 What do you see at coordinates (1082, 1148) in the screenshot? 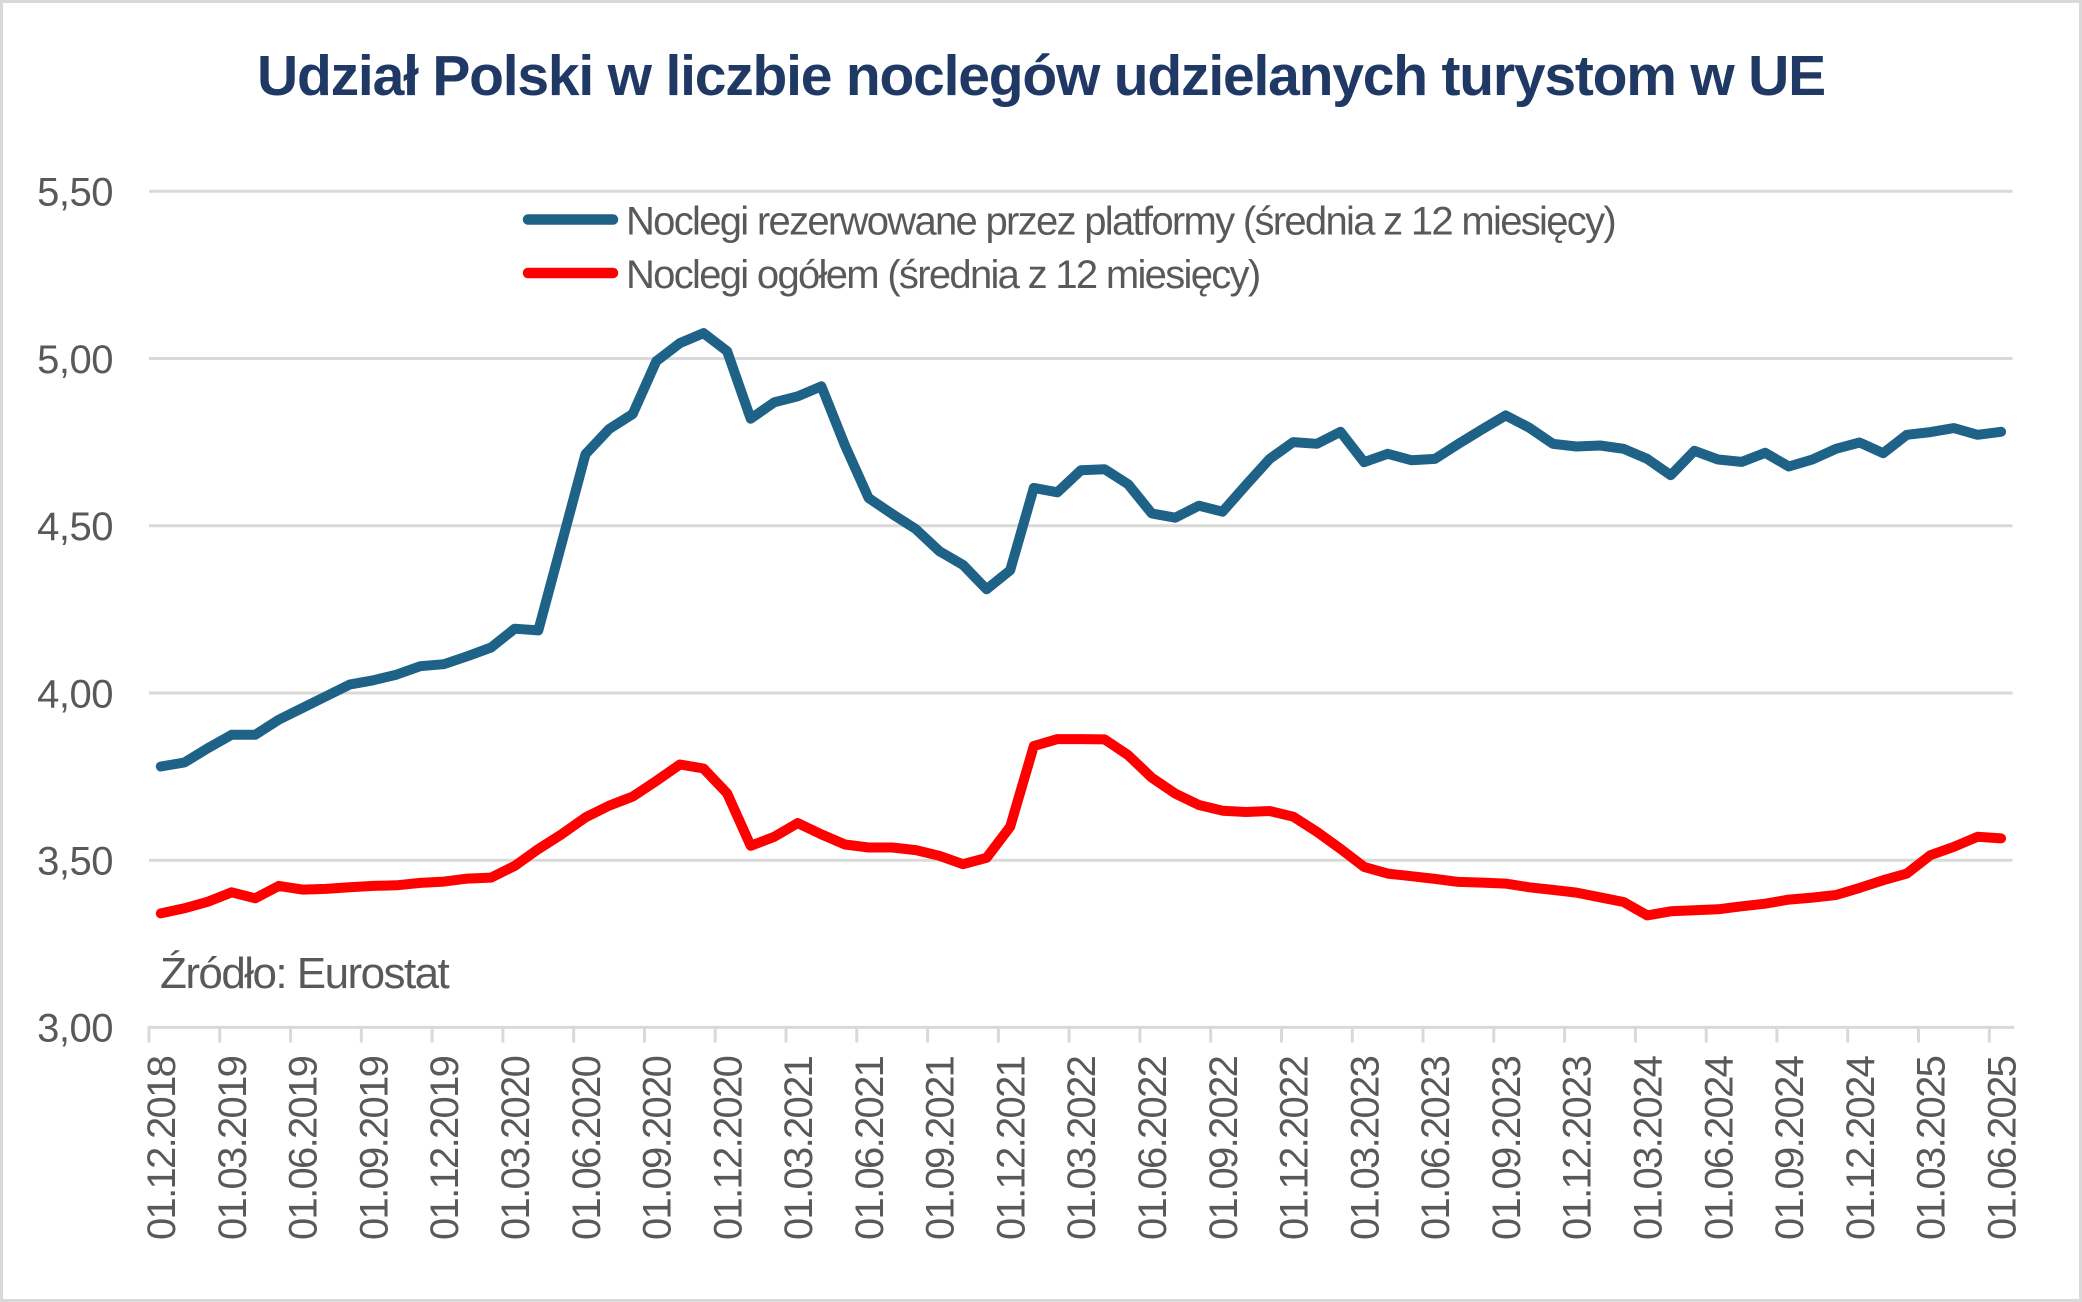
I see `svg-text: 01.03.2022` at bounding box center [1082, 1148].